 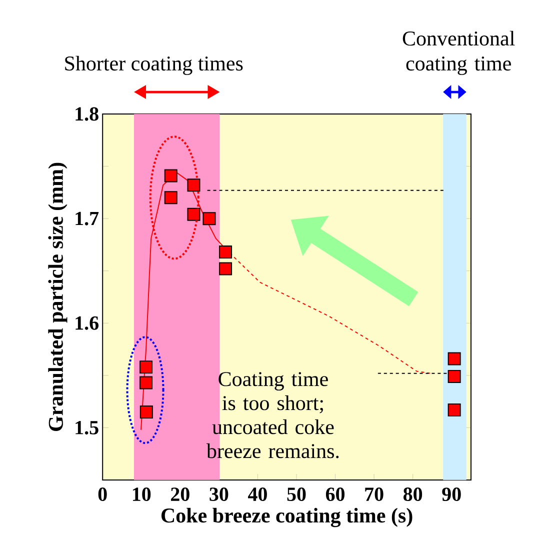 What do you see at coordinates (87, 427) in the screenshot?
I see `y-tick-label: 1.5` at bounding box center [87, 427].